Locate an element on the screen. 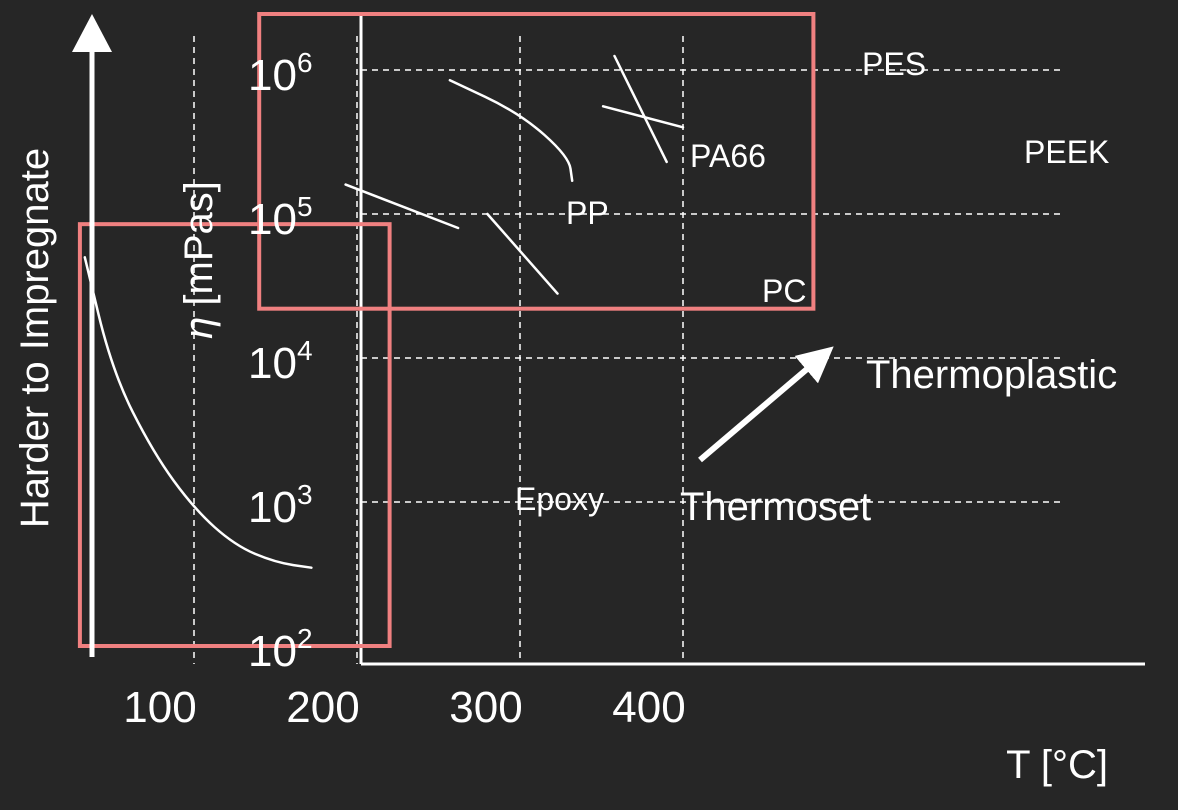 Image resolution: width=1178 pixels, height=810 pixels. series-curve-epoxy is located at coordinates (198, 412).